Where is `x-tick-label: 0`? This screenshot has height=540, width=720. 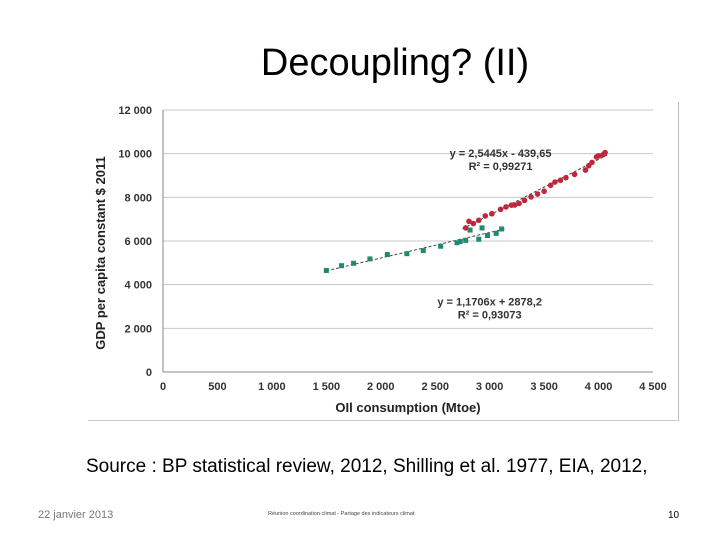
x-tick-label: 0 is located at coordinates (163, 387).